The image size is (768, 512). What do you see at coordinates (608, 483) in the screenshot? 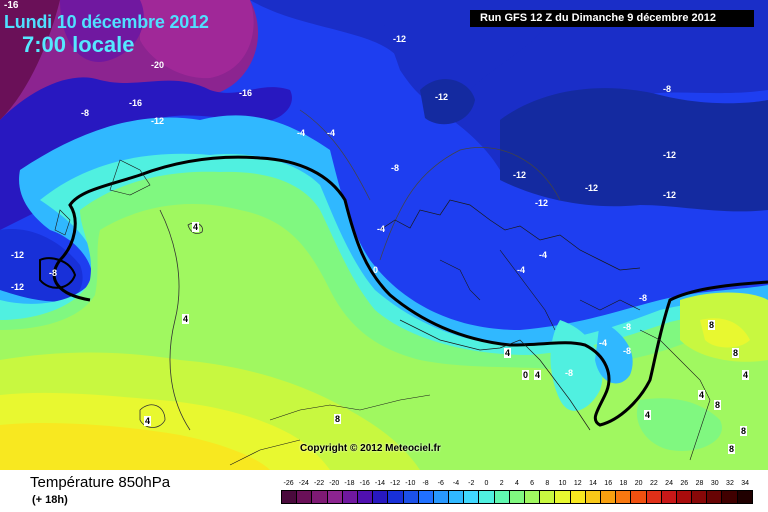
I see `scale-tick-label: 16` at bounding box center [608, 483].